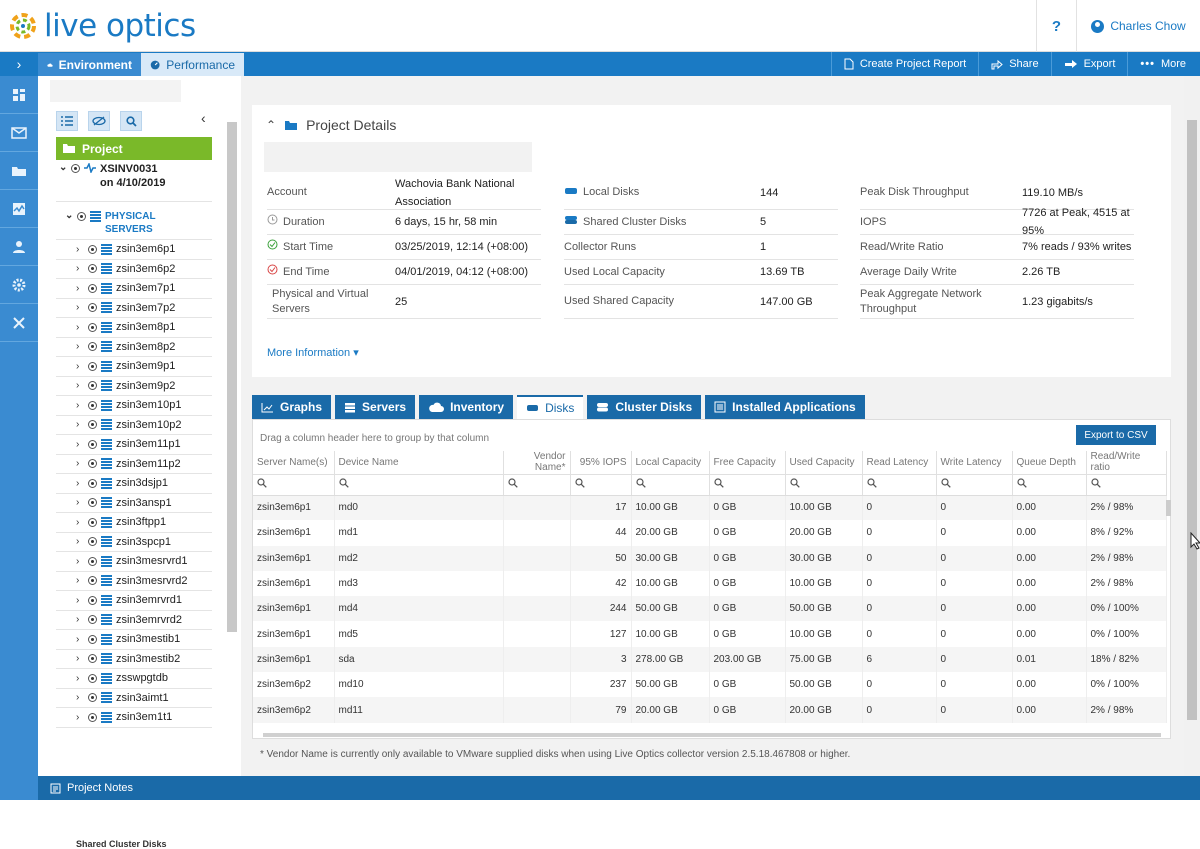 The width and height of the screenshot is (1200, 849). I want to click on export-button: Export, so click(1089, 64).